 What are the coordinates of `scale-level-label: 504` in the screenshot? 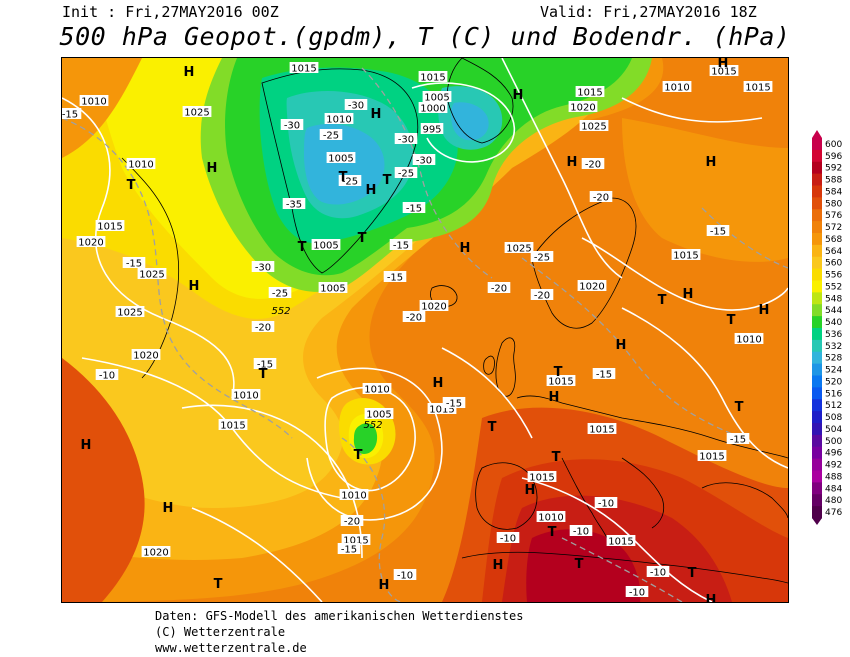 It's located at (833, 430).